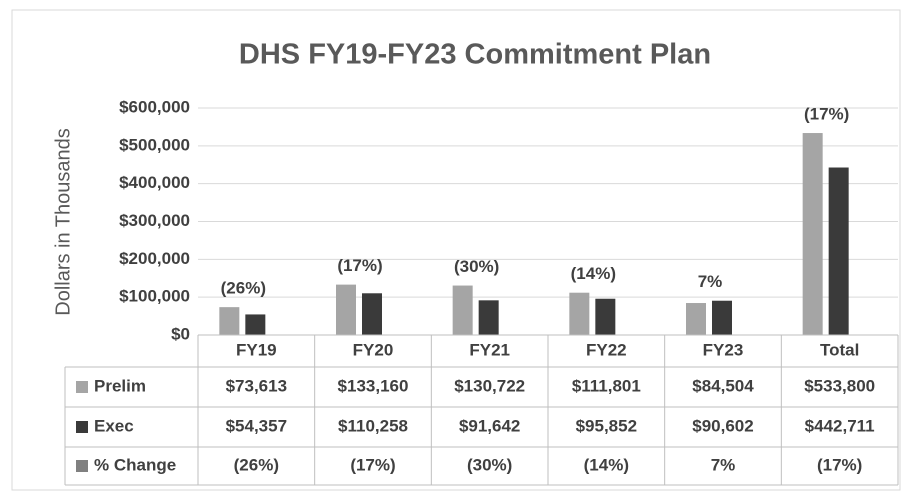 Image resolution: width=911 pixels, height=495 pixels. Describe the element at coordinates (256, 385) in the screenshot. I see `table-cell: $73,613` at that location.